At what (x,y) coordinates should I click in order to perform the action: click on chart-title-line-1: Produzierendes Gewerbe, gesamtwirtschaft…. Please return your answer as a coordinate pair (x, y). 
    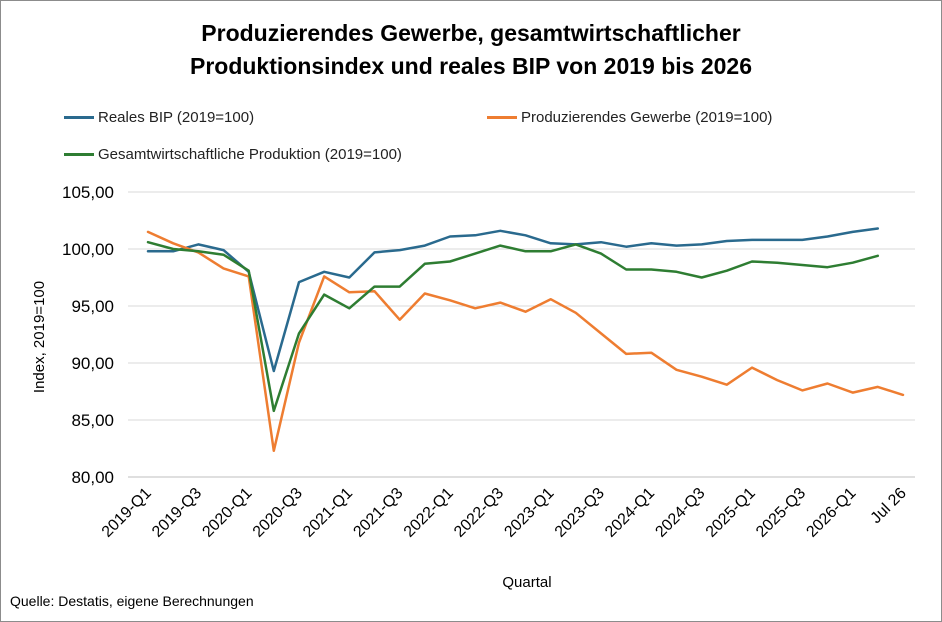
    Looking at the image, I should click on (471, 33).